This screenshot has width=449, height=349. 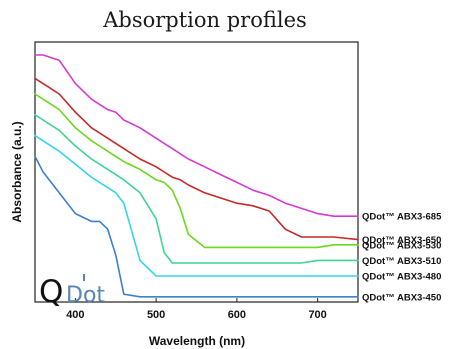 I want to click on series-label: QDot™ ABX3-530, so click(x=401, y=245).